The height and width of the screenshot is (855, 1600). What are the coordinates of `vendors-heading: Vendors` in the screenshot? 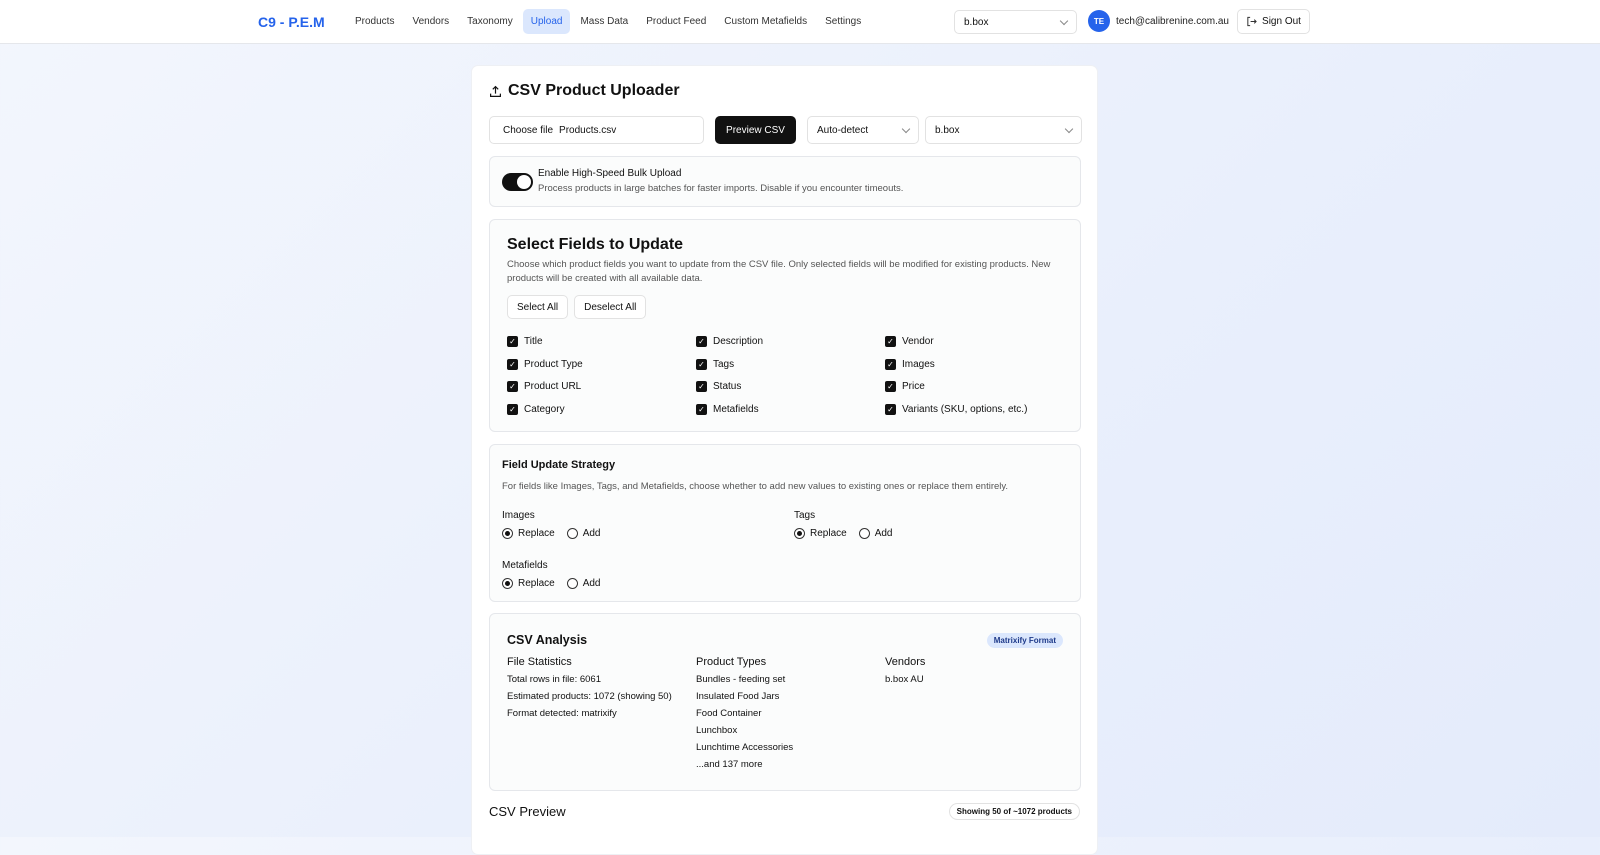 It's located at (905, 662).